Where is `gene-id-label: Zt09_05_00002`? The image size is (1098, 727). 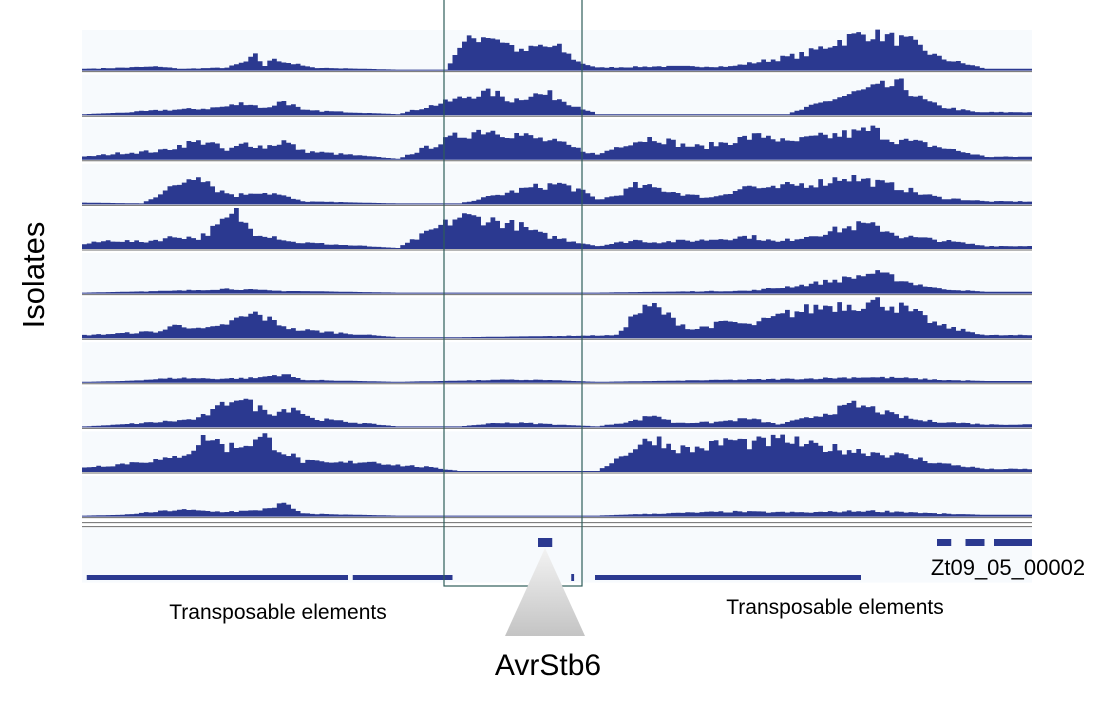 gene-id-label: Zt09_05_00002 is located at coordinates (1008, 567).